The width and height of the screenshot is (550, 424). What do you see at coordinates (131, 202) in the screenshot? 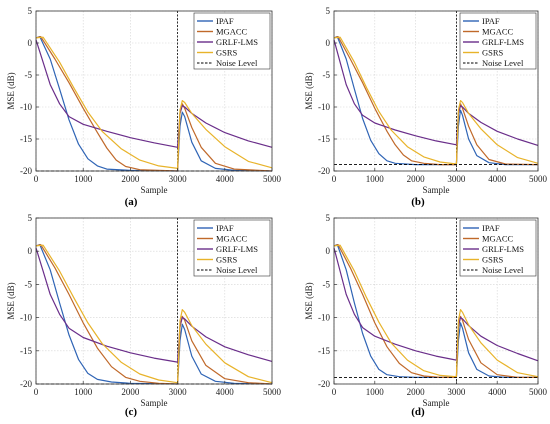
I see `panel-caption: (a)` at bounding box center [131, 202].